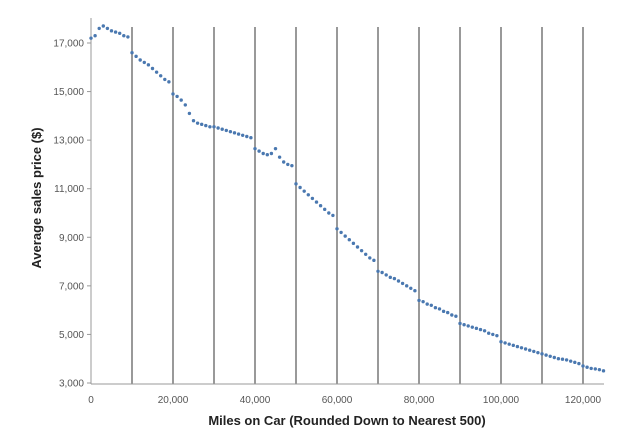  I want to click on x-tick-labels: 0 20,000 40,000 60,000 80,000 100,000 120,000, so click(344, 400).